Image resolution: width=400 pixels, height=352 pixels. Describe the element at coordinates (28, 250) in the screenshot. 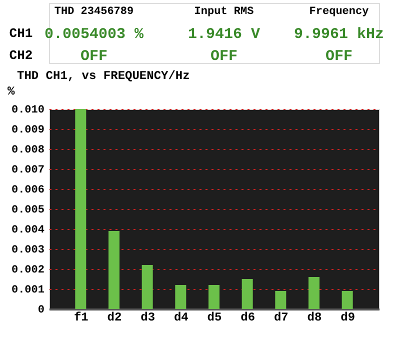

I see `y-tick-label: 0.003` at that location.